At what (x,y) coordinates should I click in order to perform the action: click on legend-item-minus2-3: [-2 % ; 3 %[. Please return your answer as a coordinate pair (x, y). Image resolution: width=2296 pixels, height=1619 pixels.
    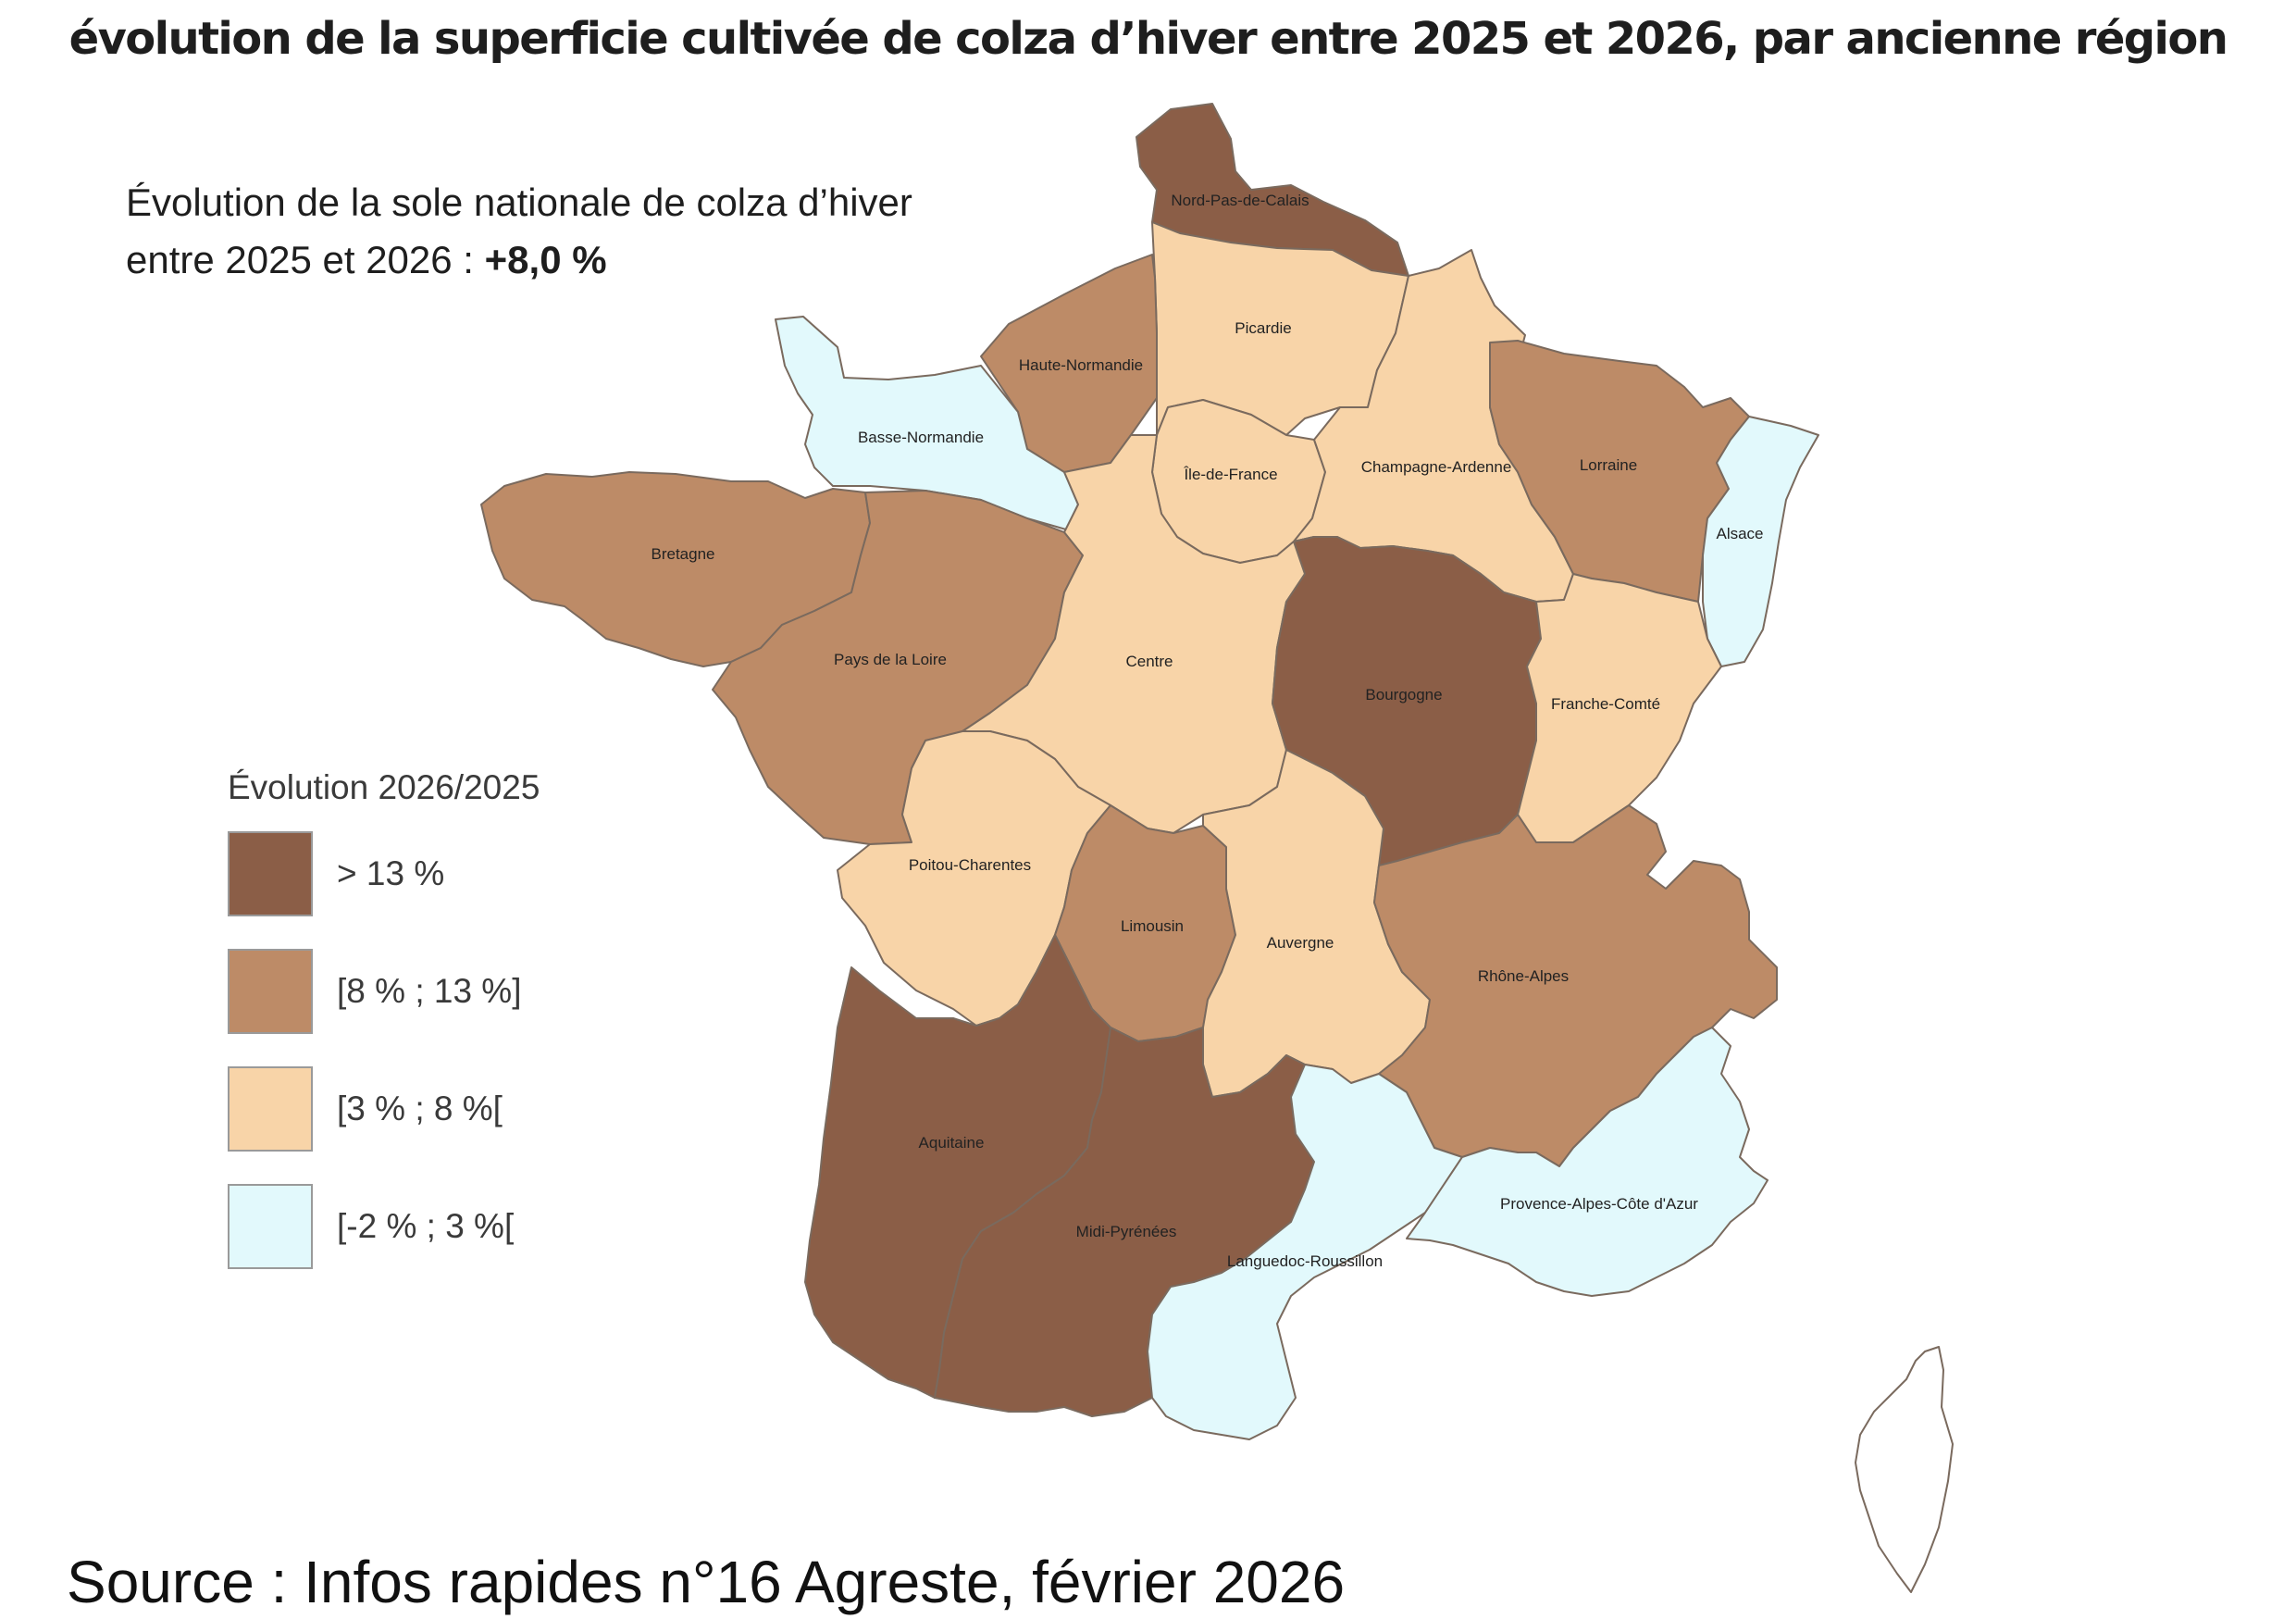
    Looking at the image, I should click on (384, 1227).